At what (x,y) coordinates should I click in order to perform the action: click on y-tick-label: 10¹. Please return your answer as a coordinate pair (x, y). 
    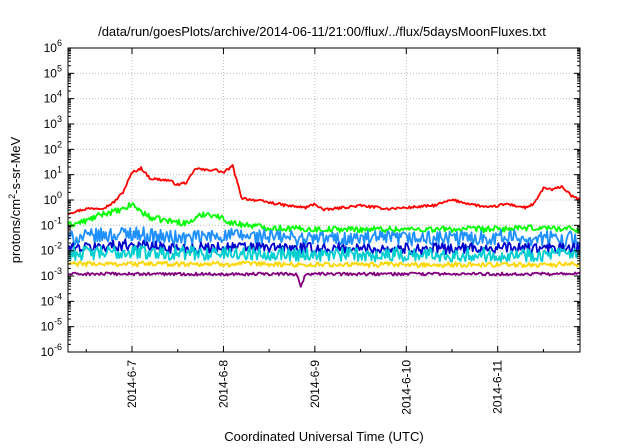
    Looking at the image, I should click on (53, 173).